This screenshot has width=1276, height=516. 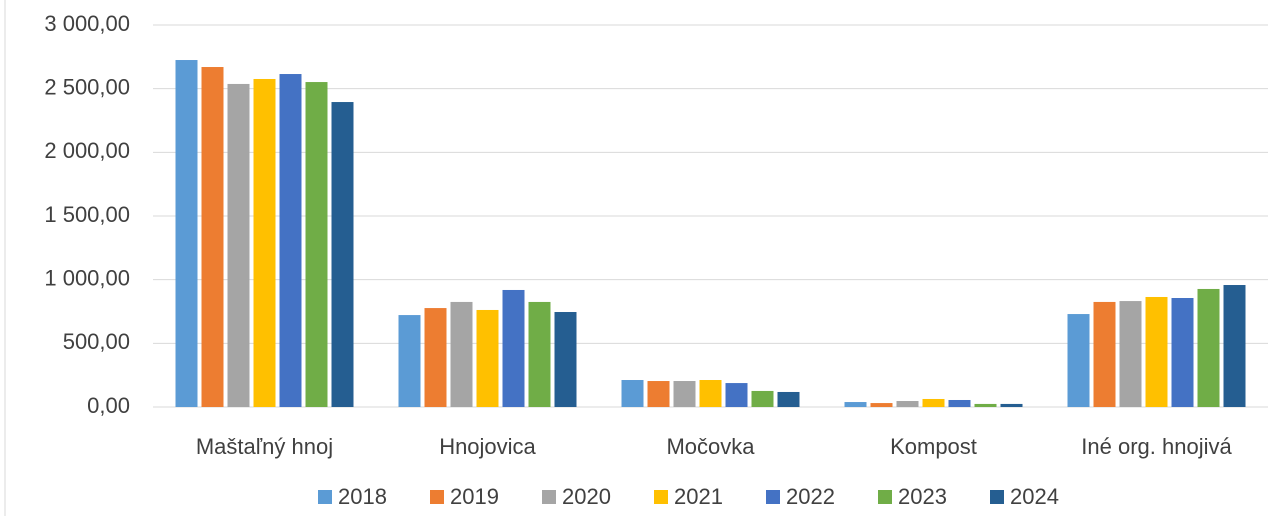 What do you see at coordinates (87, 86) in the screenshot?
I see `y-tick-label: 2 500,00` at bounding box center [87, 86].